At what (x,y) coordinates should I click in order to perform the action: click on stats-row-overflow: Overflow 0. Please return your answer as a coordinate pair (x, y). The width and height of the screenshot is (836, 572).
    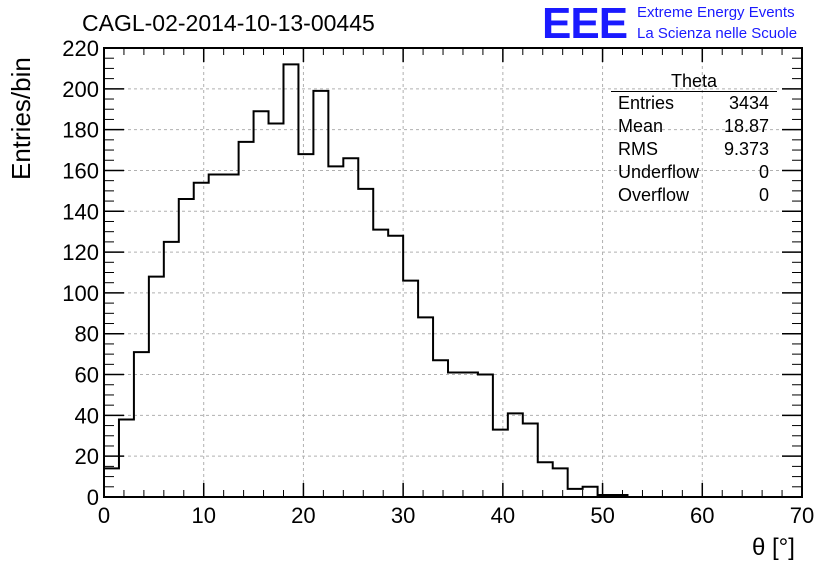
    Looking at the image, I should click on (694, 195).